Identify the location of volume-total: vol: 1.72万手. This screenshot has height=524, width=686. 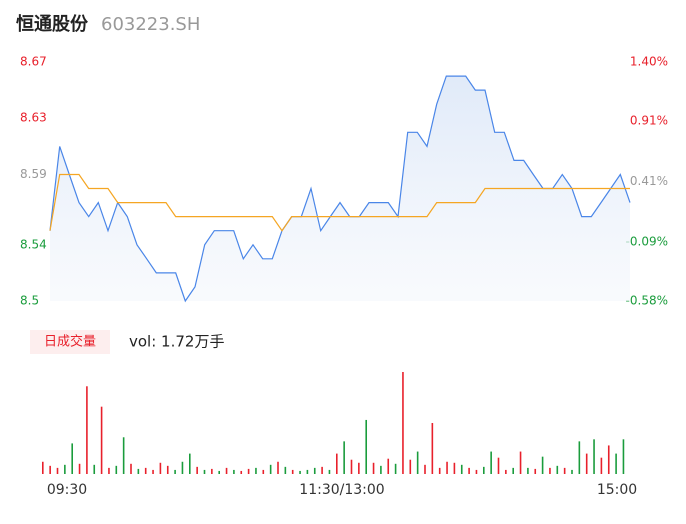
(176, 342).